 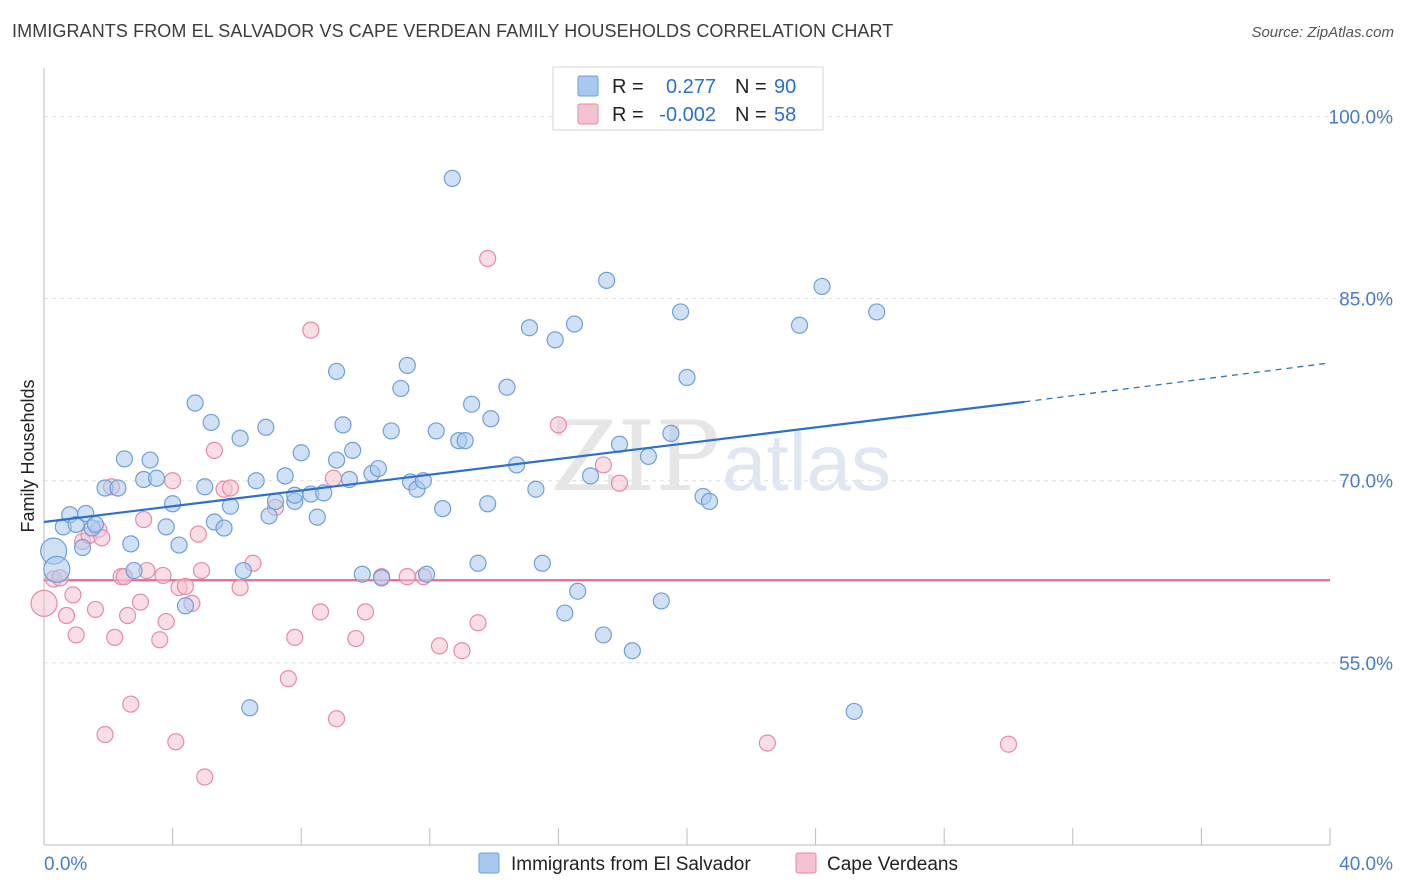 What do you see at coordinates (1366, 482) in the screenshot?
I see `y-tick-label: 70.0%` at bounding box center [1366, 482].